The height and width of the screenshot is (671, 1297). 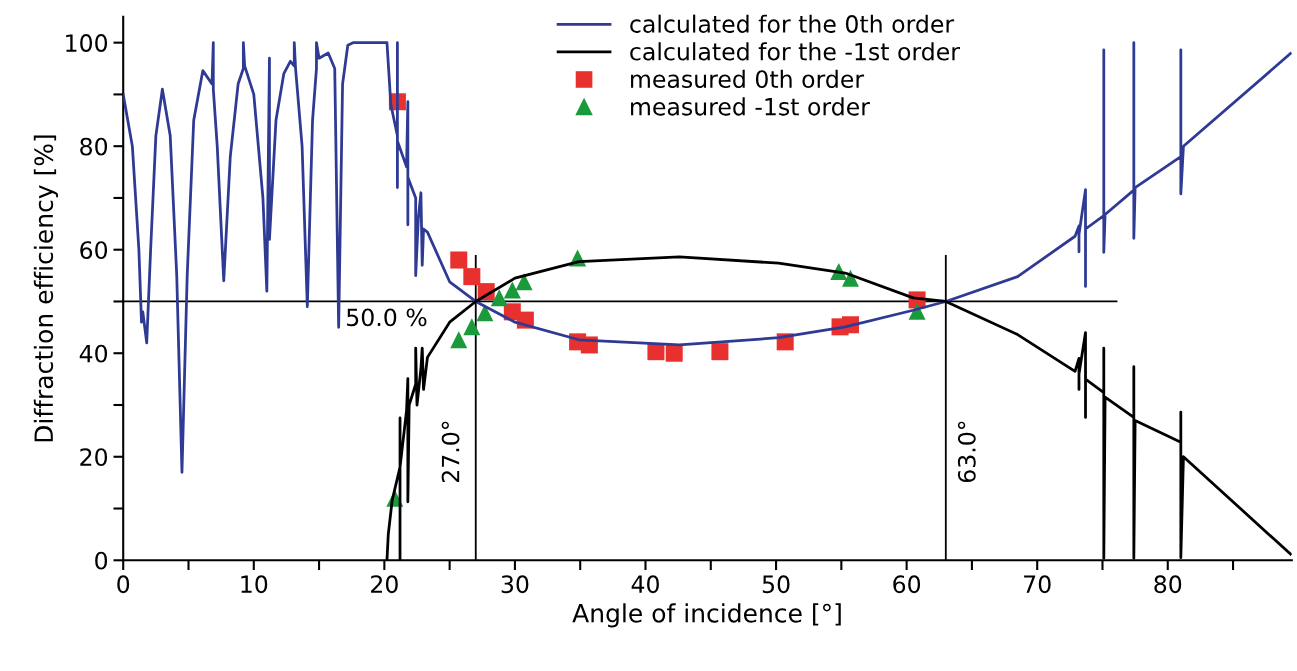 What do you see at coordinates (795, 51) in the screenshot?
I see `legend-label: calculated for the -1st order` at bounding box center [795, 51].